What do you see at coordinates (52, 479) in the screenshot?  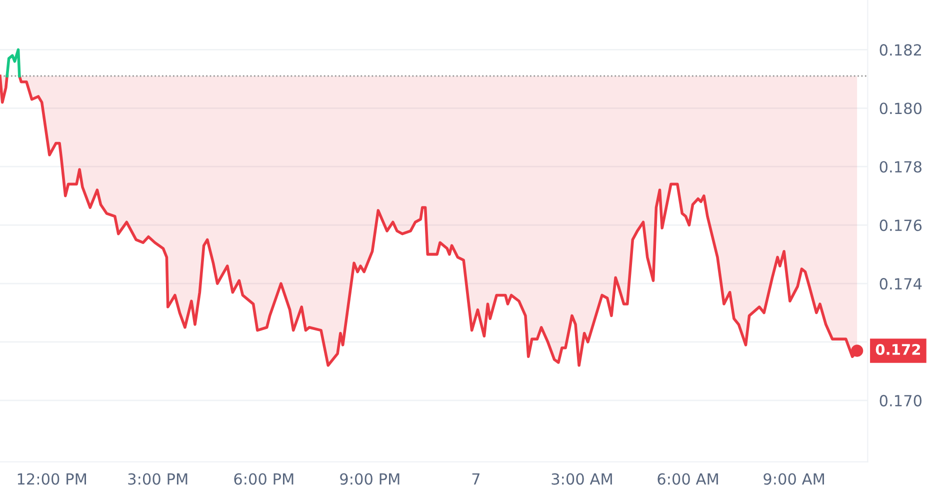 I see `x-tick-label: 12:00 PM` at bounding box center [52, 479].